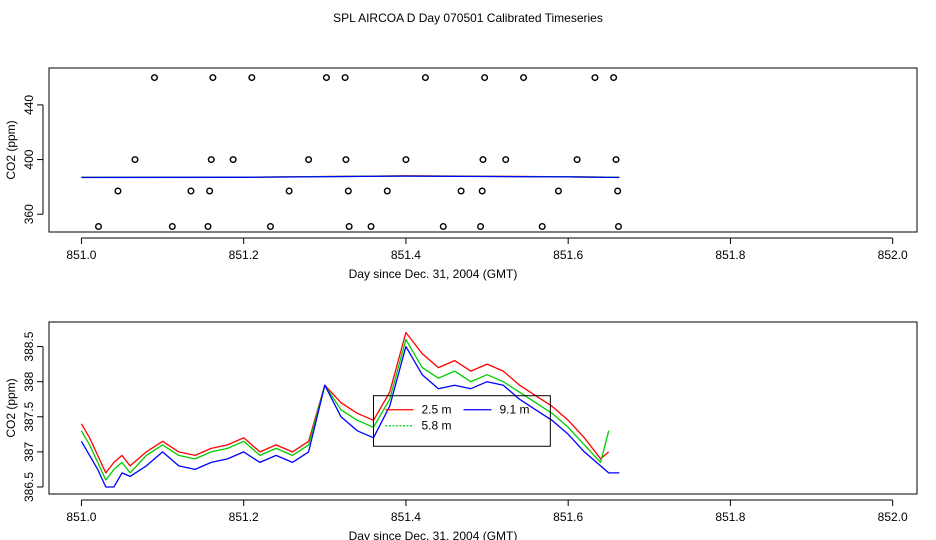 The width and height of the screenshot is (936, 540). Describe the element at coordinates (29, 346) in the screenshot. I see `y-tick-label: 388.5` at that location.